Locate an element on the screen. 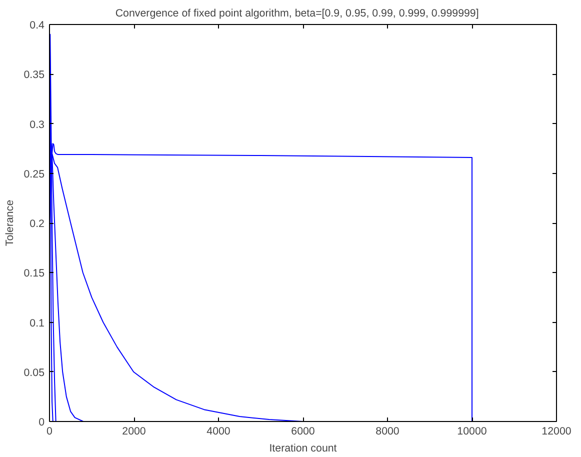 The width and height of the screenshot is (581, 457). x-tick-label: 0 is located at coordinates (49, 432).